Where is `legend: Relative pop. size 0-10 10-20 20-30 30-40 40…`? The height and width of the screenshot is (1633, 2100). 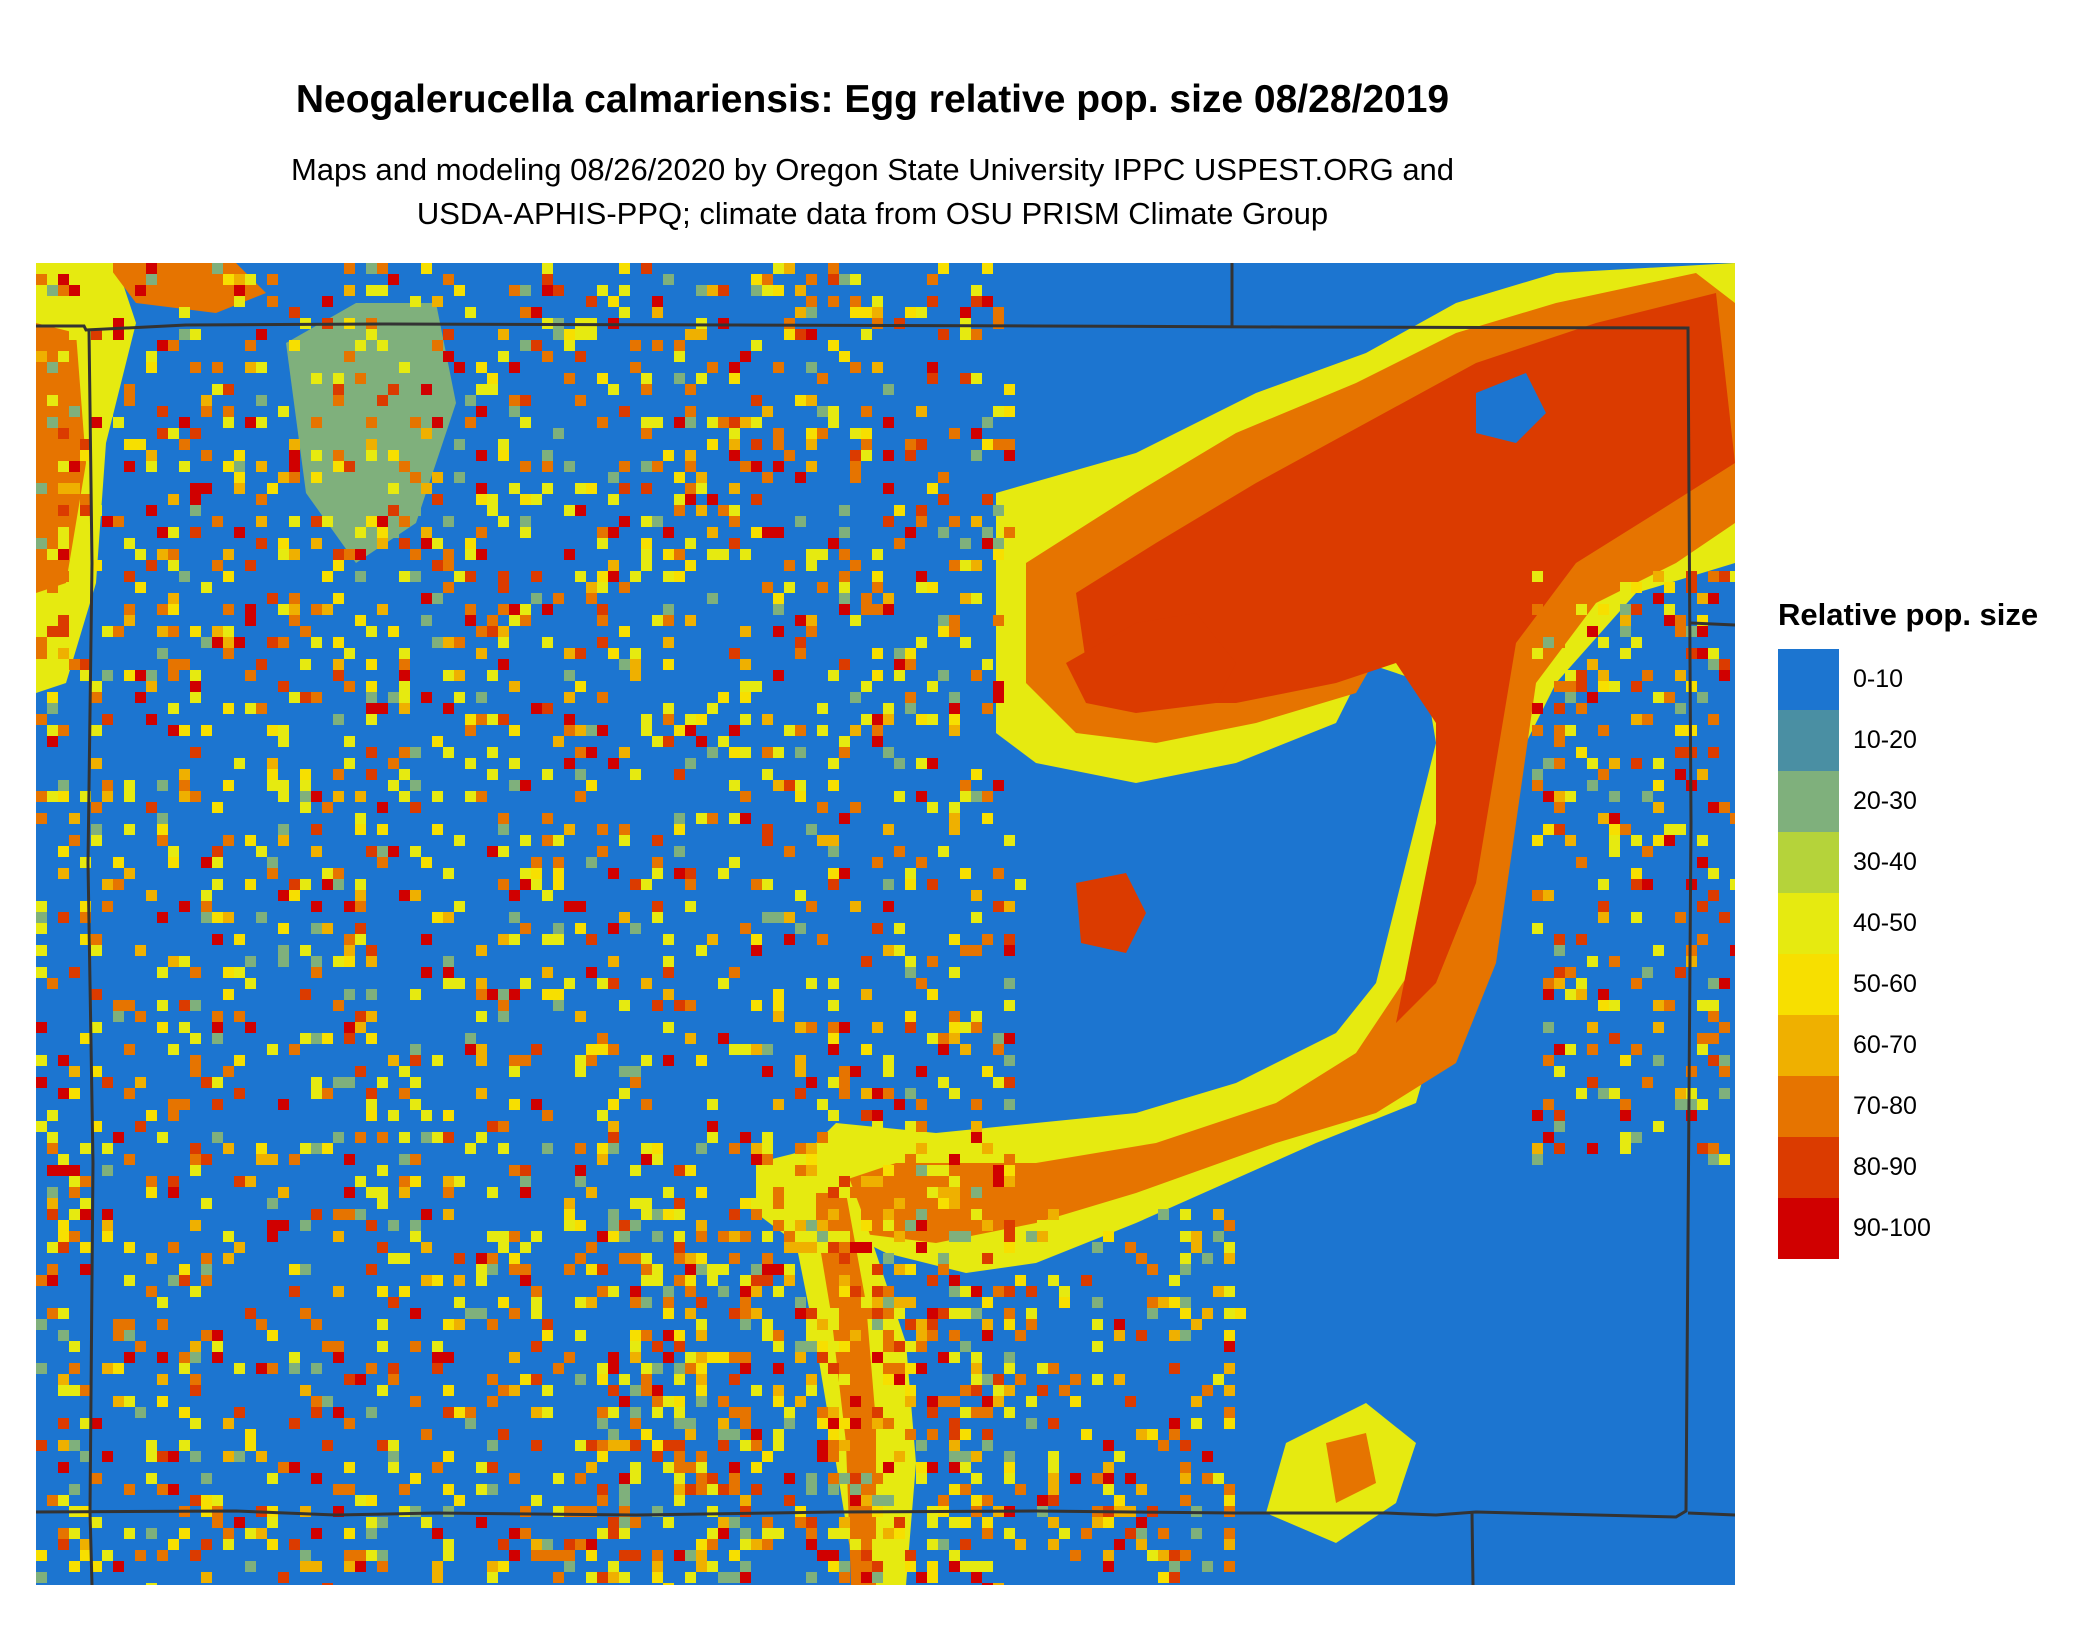 legend: Relative pop. size 0-10 10-20 20-30 30-40 40… is located at coordinates (1908, 928).